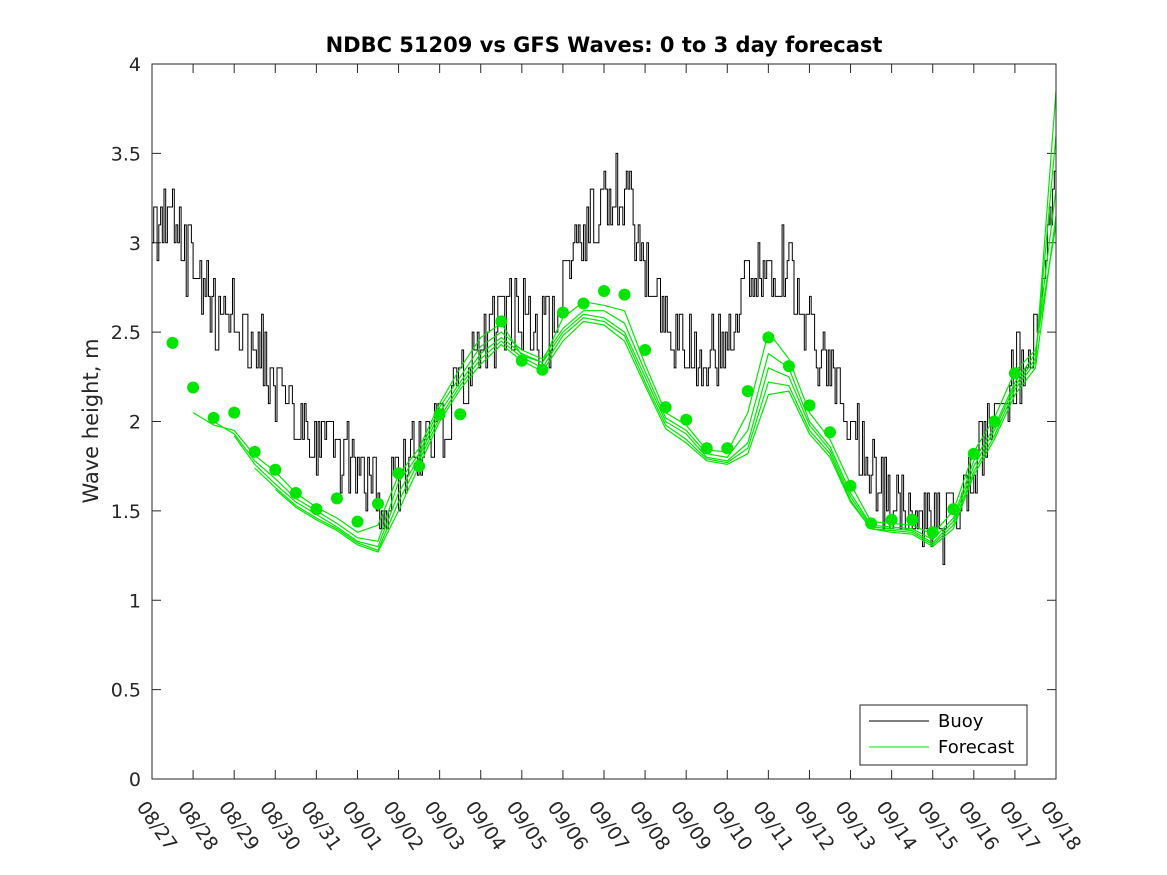  I want to click on y-tick-label: 3.5, so click(126, 154).